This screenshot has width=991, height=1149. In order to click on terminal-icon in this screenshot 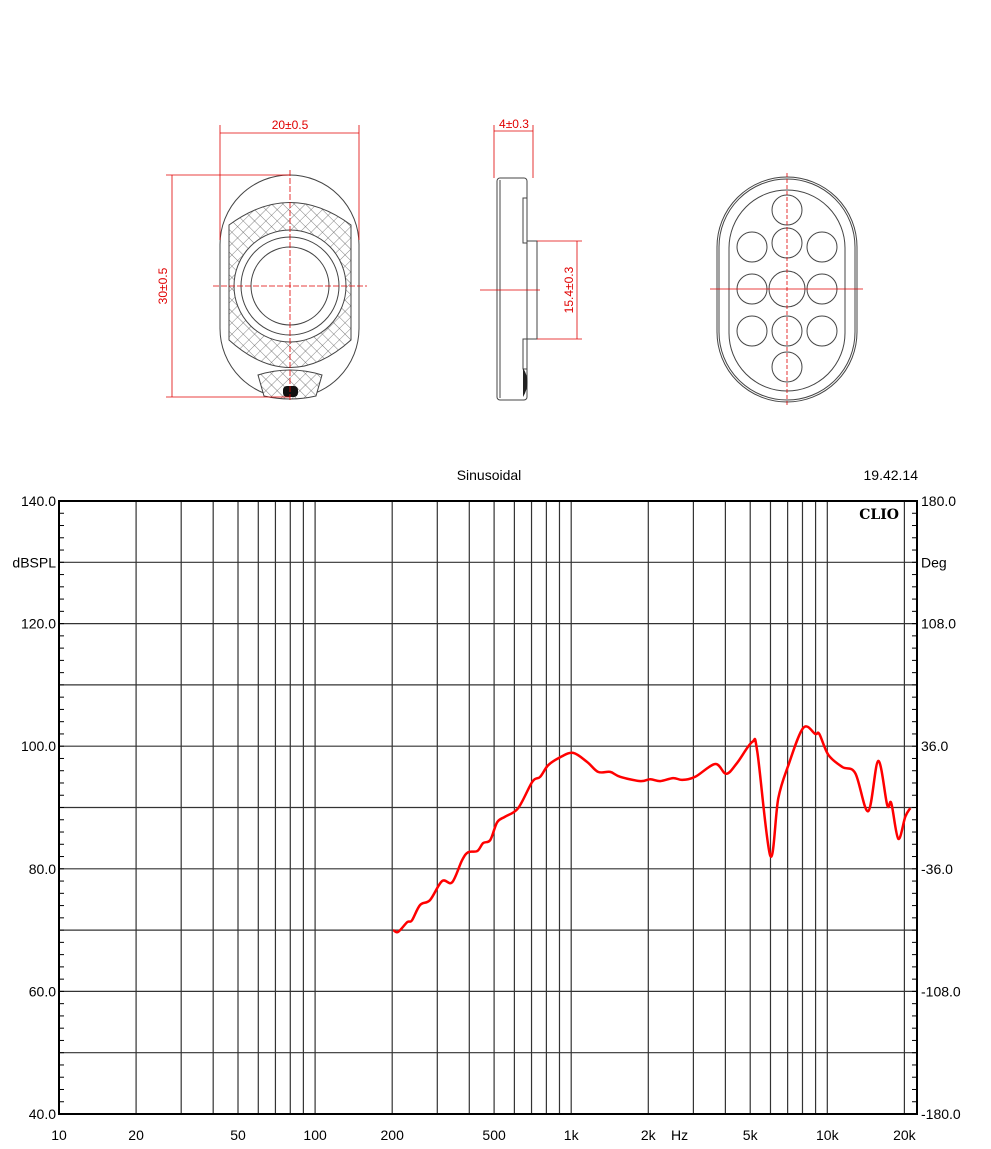, I will do `click(290, 391)`.